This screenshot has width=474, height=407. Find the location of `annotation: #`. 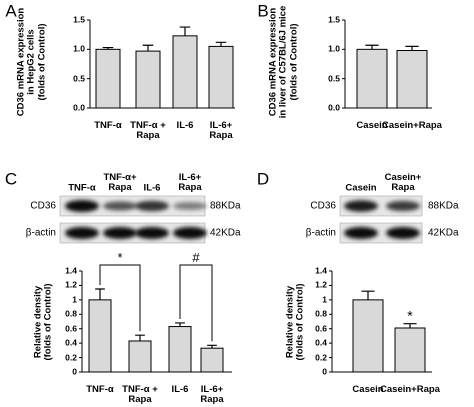

annotation: # is located at coordinates (196, 257).